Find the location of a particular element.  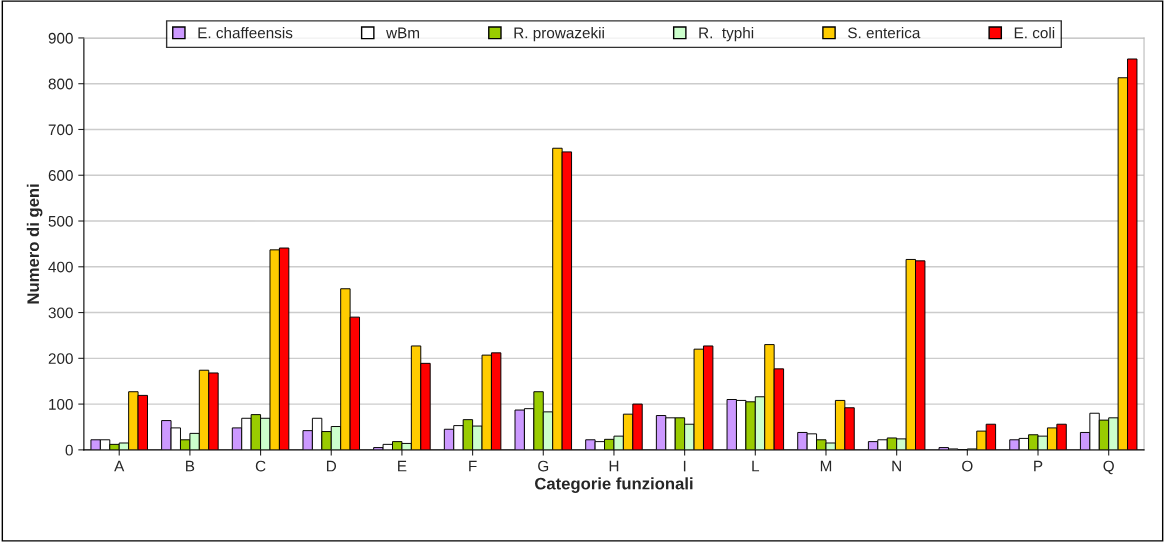

y-tick-label: 0 is located at coordinates (69, 450).